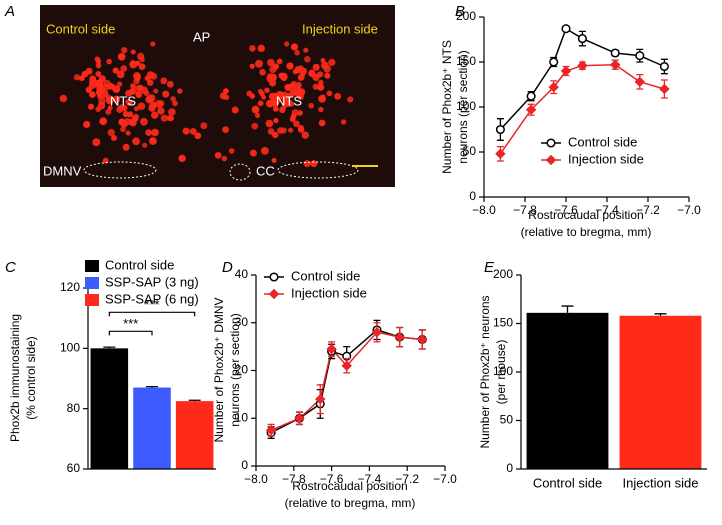 The image size is (722, 525). Describe the element at coordinates (10, 267) in the screenshot. I see `panel-label: C` at that location.